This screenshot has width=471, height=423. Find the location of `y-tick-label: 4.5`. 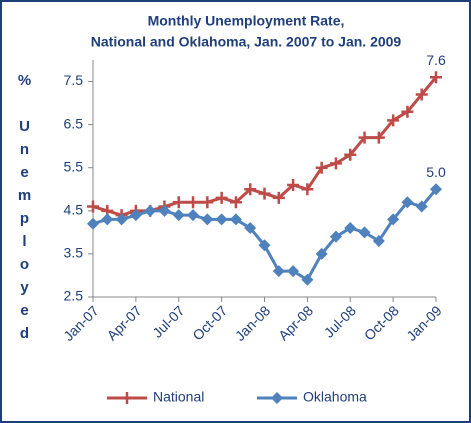

y-tick-label: 4.5 is located at coordinates (74, 210).